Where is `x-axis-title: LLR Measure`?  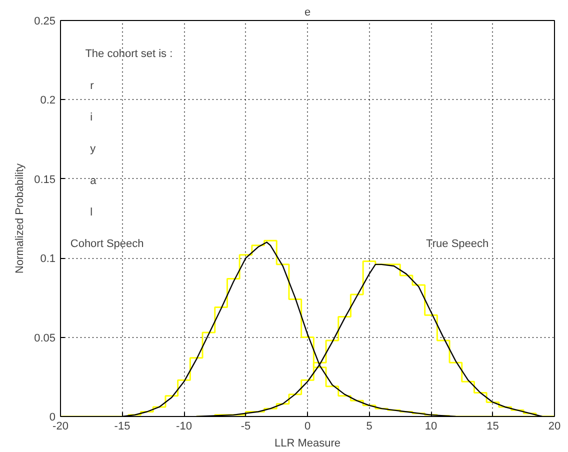 x-axis-title: LLR Measure is located at coordinates (307, 444).